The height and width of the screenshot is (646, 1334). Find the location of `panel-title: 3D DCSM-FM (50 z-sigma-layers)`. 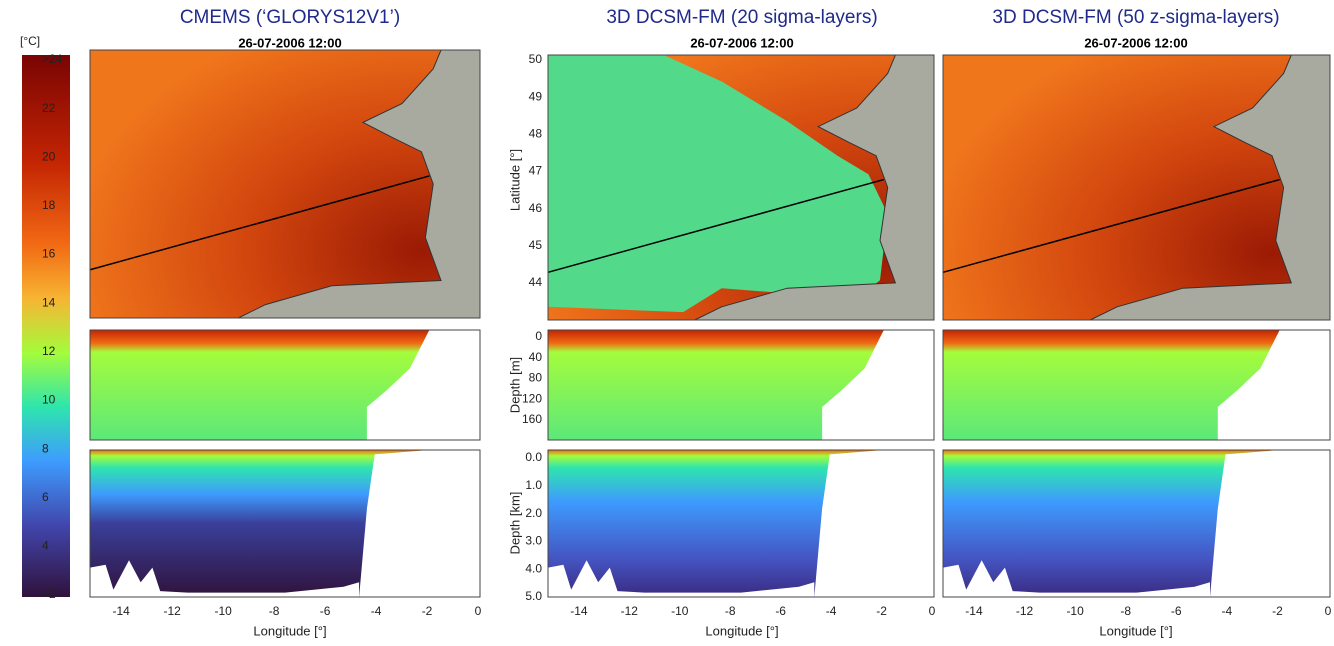

panel-title: 3D DCSM-FM (50 z-sigma-layers) is located at coordinates (1135, 17).